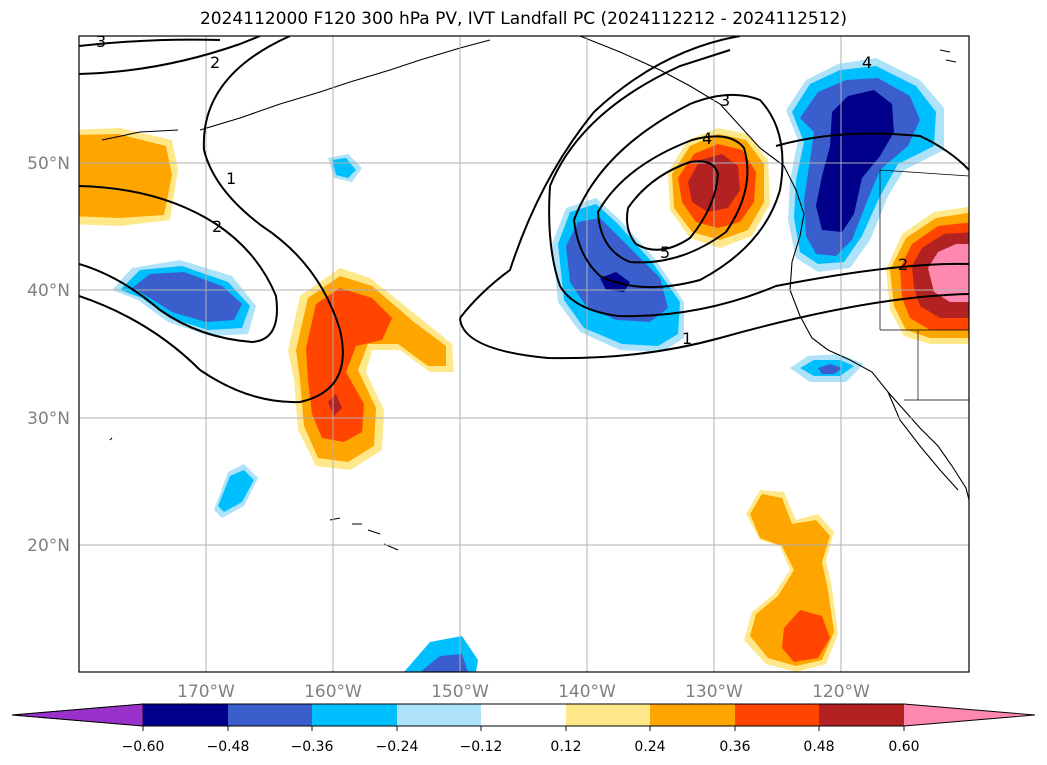  Describe the element at coordinates (48, 355) in the screenshot. I see `lat-tick-labels: 50°N 40°N 30°N 20°N` at that location.